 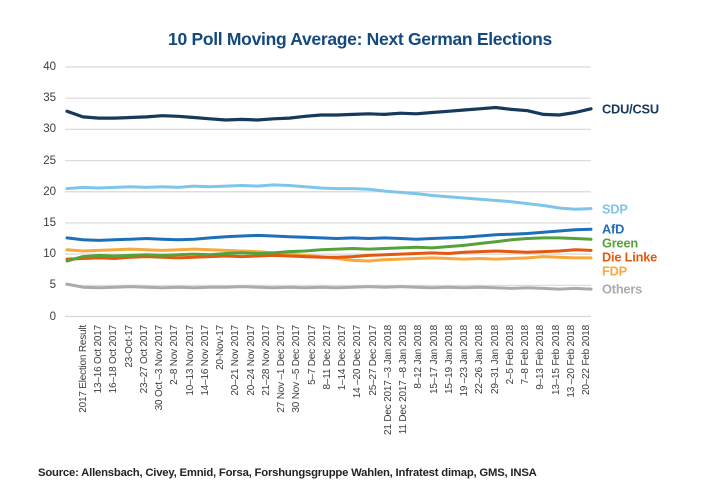 I want to click on y-tick-label-10: 10, so click(x=49, y=254).